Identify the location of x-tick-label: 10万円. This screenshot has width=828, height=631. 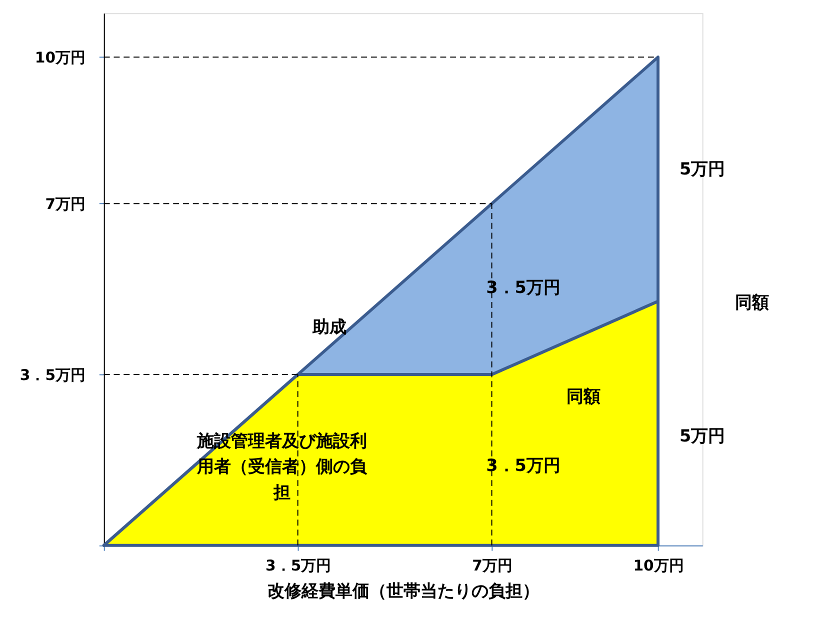
(658, 566).